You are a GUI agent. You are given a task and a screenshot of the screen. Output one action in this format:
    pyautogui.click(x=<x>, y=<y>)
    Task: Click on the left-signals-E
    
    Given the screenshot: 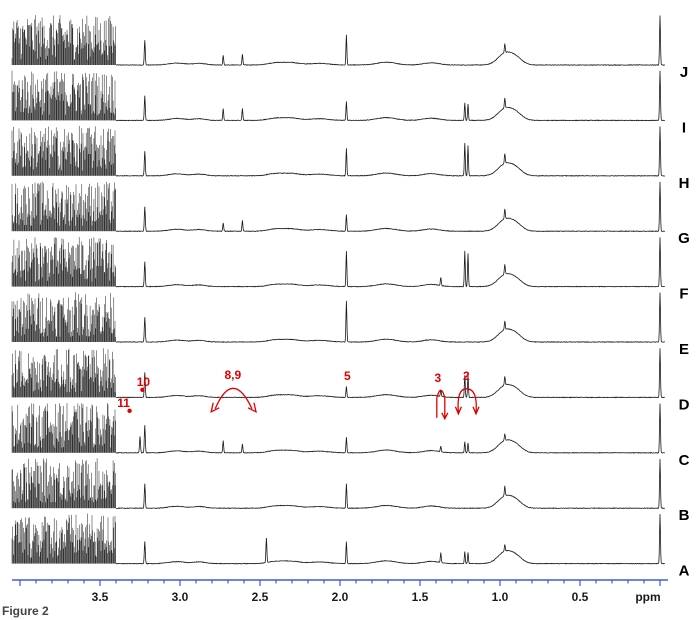 What is the action you would take?
    pyautogui.click(x=63, y=317)
    